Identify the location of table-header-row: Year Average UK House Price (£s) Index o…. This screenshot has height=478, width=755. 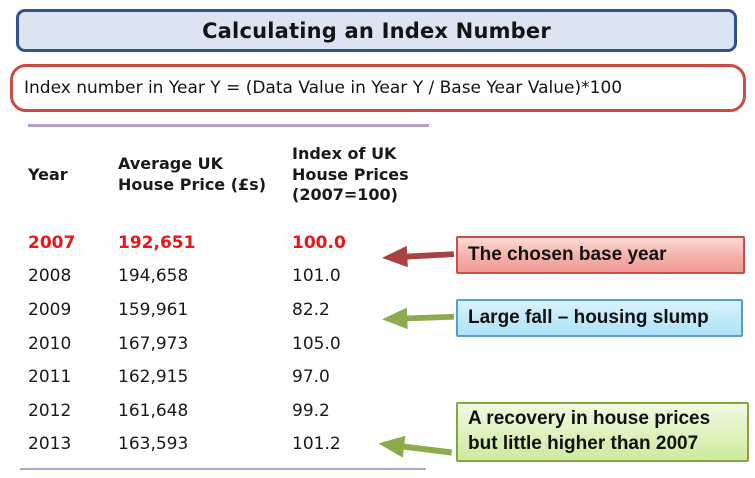
(228, 175).